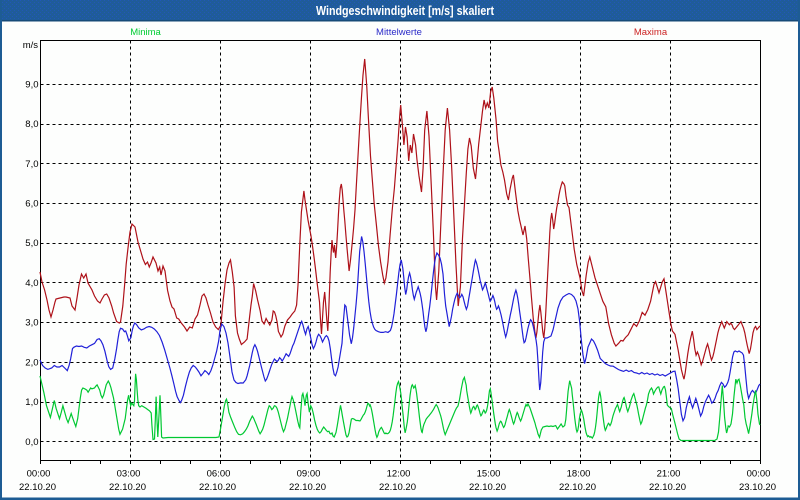 The height and width of the screenshot is (500, 800). What do you see at coordinates (31, 204) in the screenshot?
I see `svg-text: 6,0` at bounding box center [31, 204].